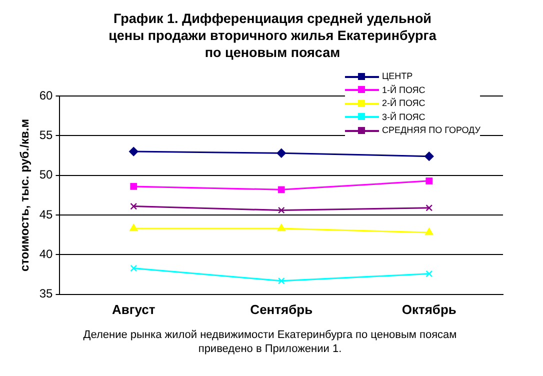  I want to click on legend-label: 1-Й ПОЯС, so click(404, 90).